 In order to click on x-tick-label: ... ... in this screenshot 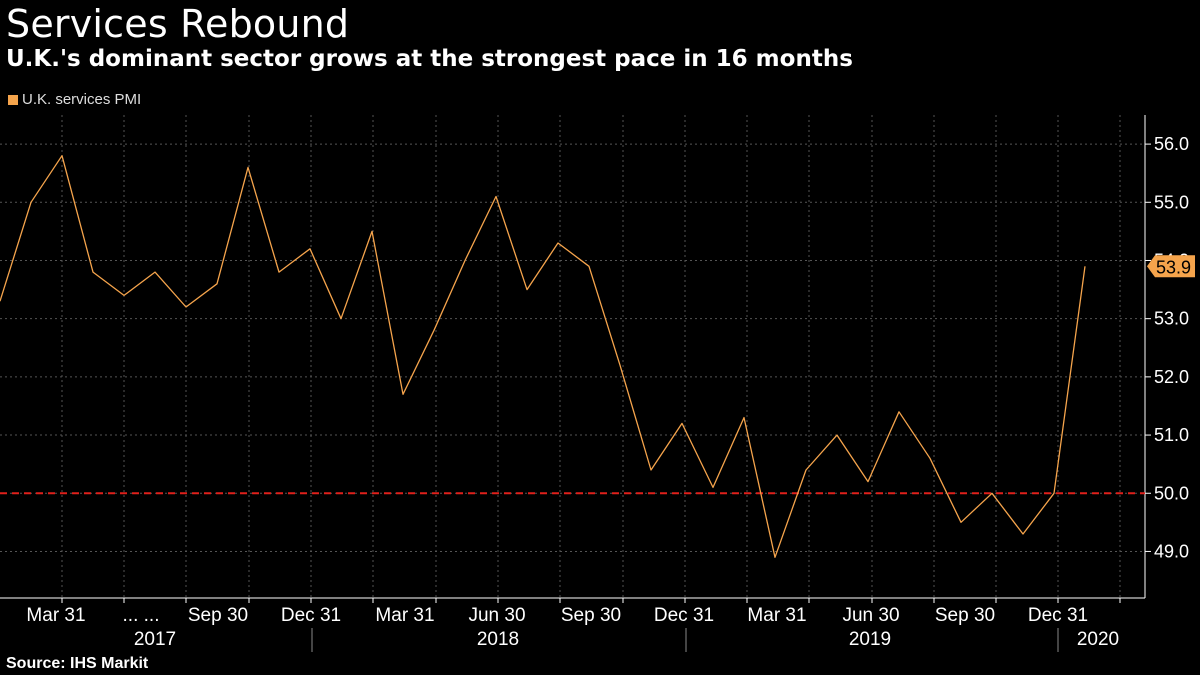, I will do `click(141, 615)`.